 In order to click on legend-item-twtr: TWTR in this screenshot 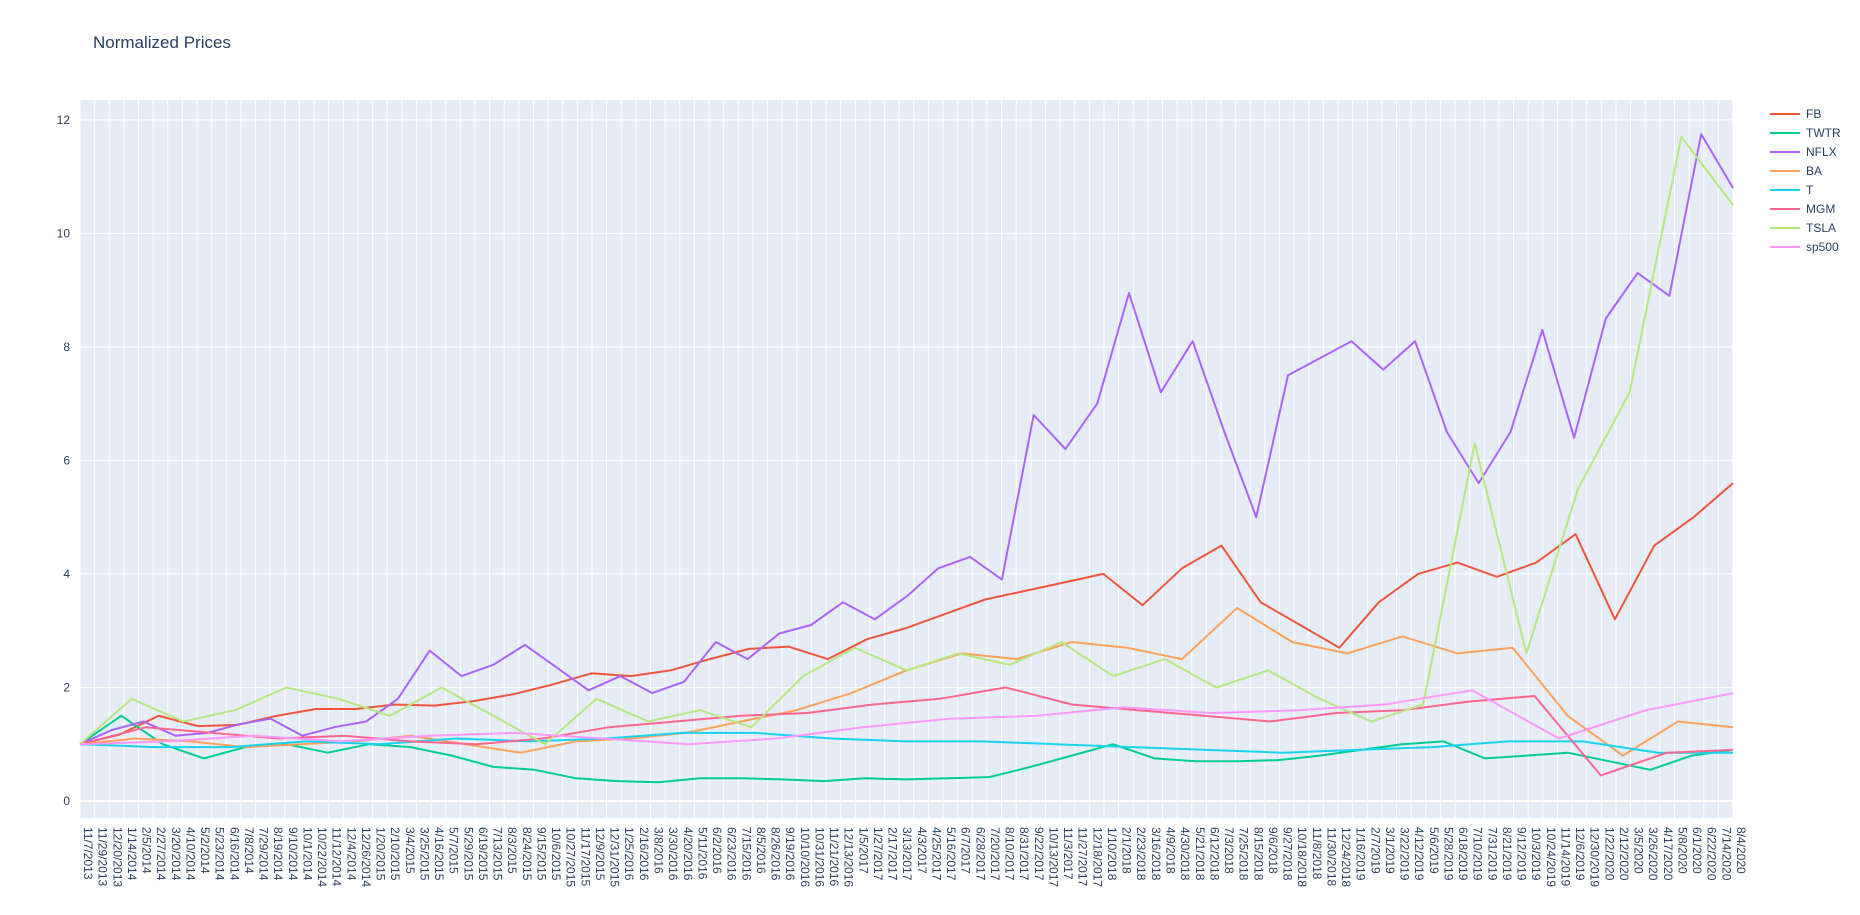, I will do `click(1805, 133)`.